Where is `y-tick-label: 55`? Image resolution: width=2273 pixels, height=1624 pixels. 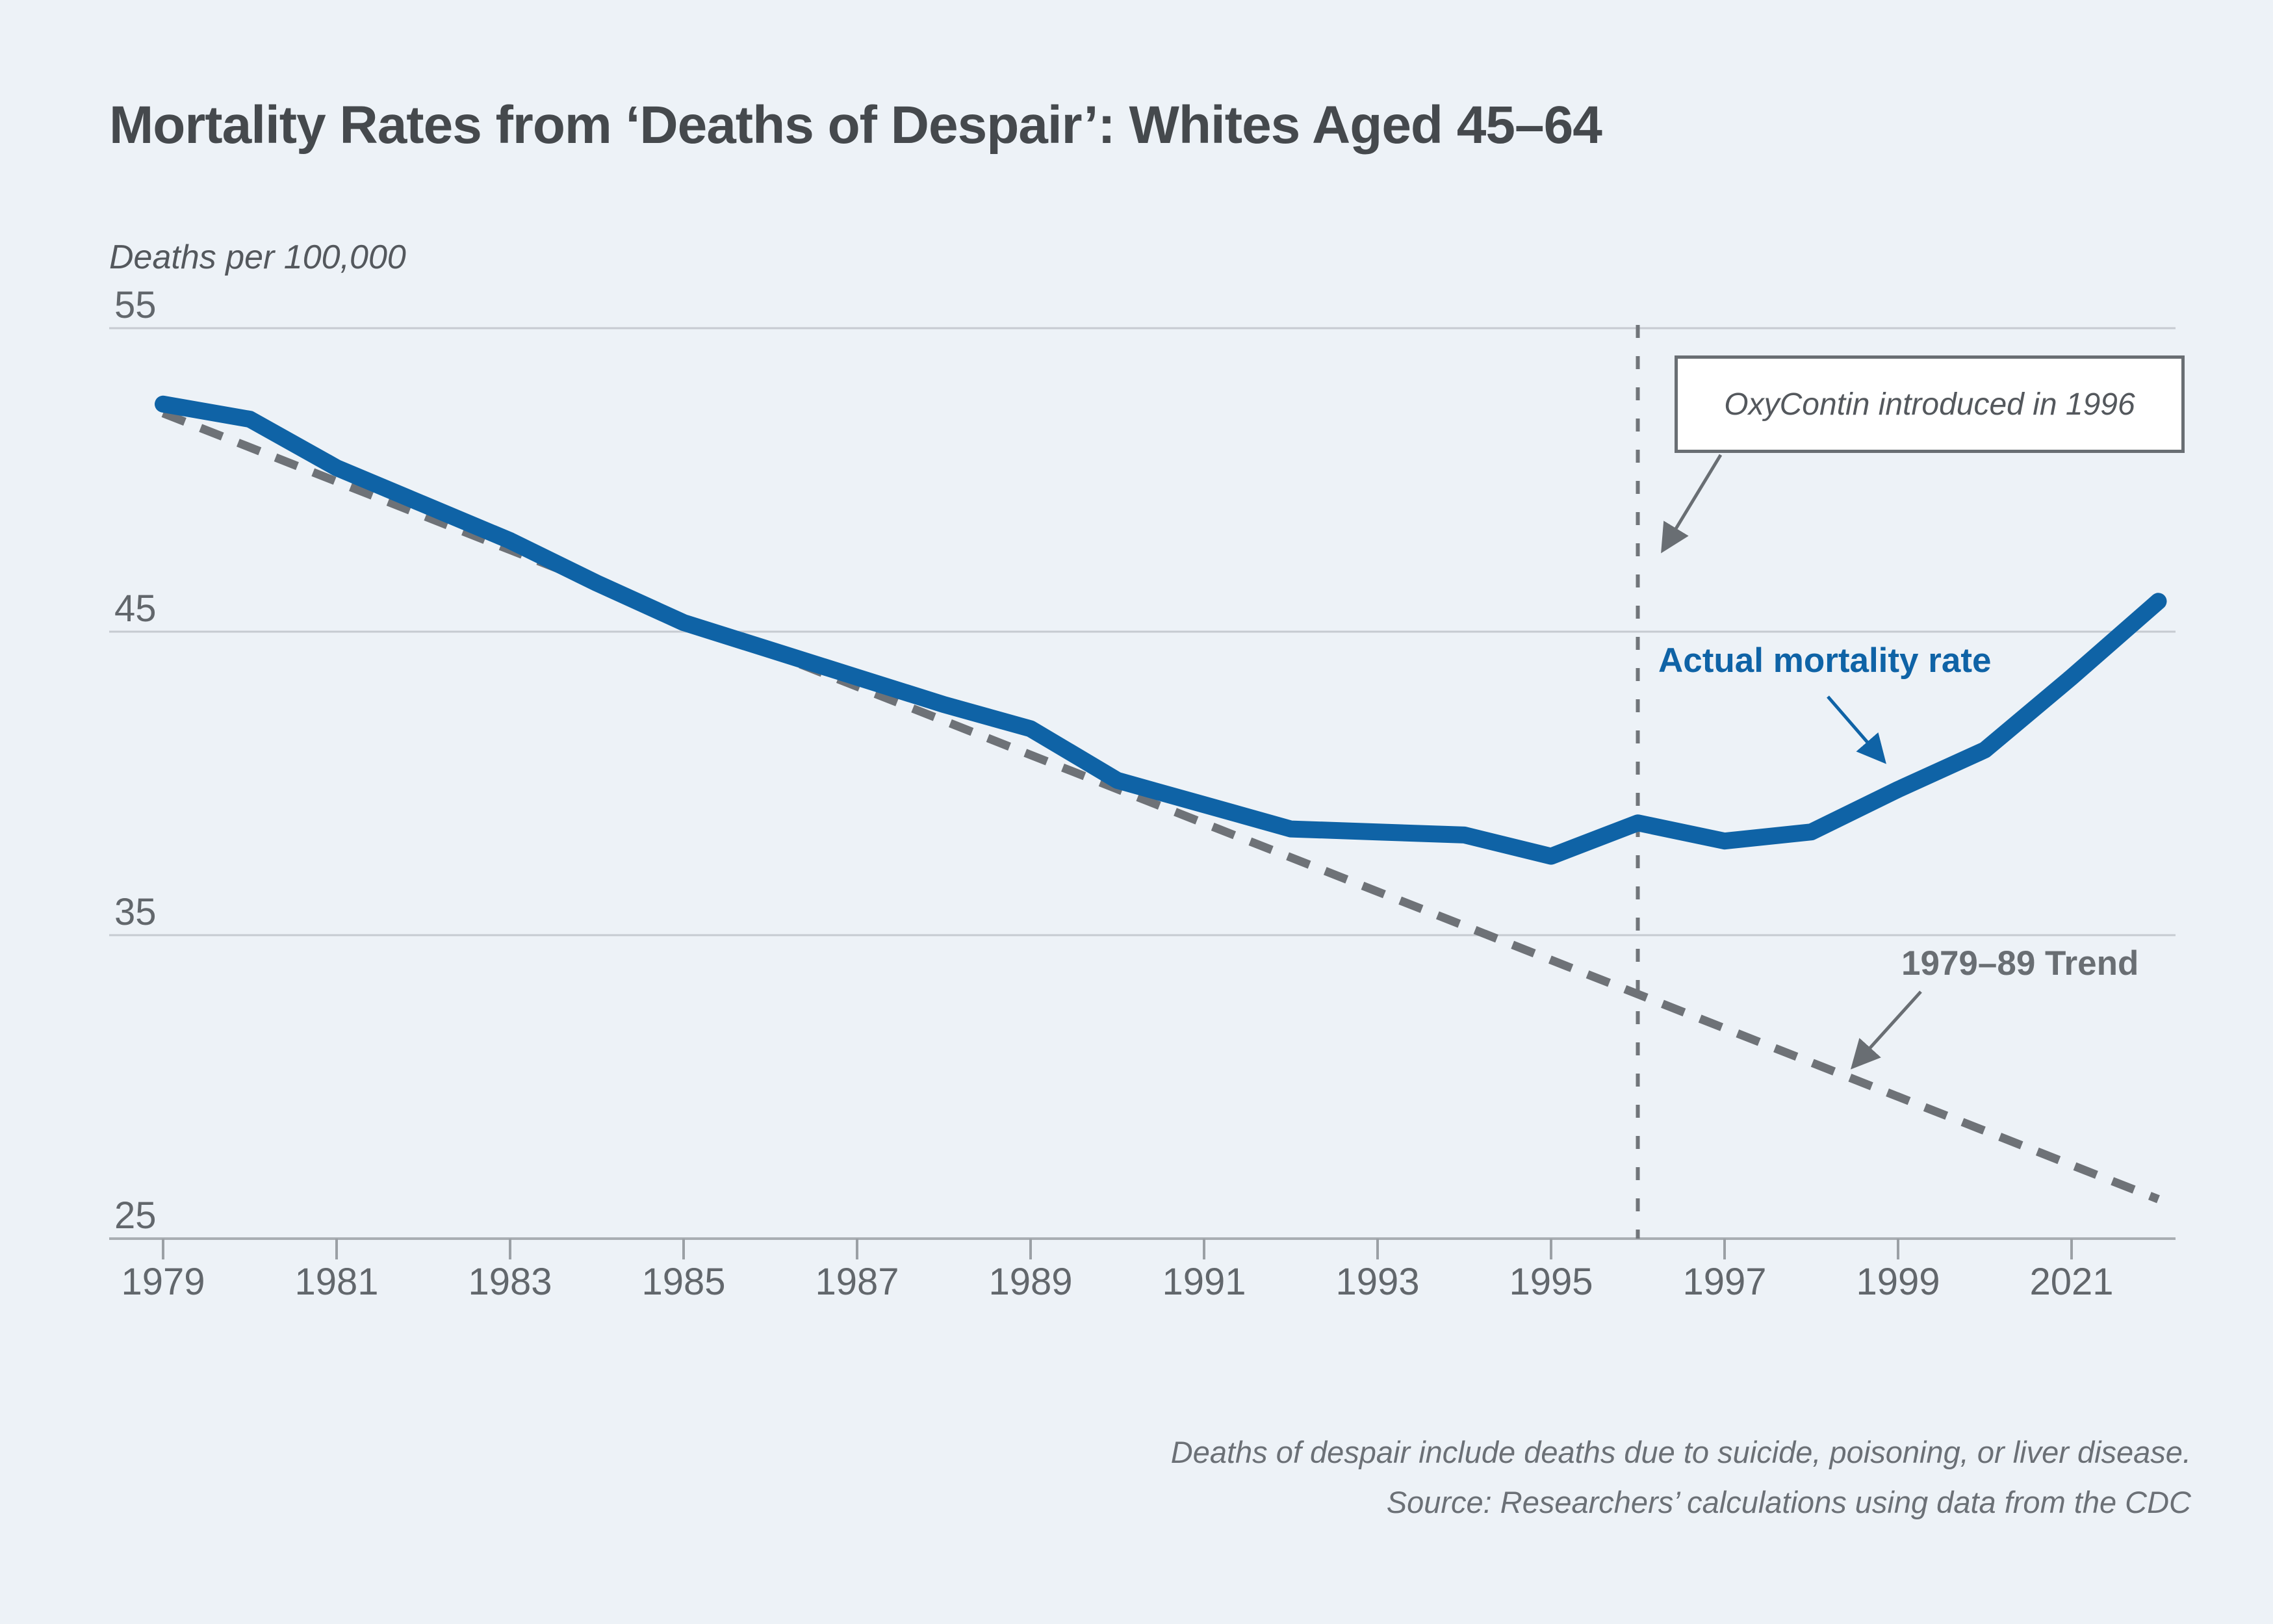
y-tick-label: 55 is located at coordinates (135, 305).